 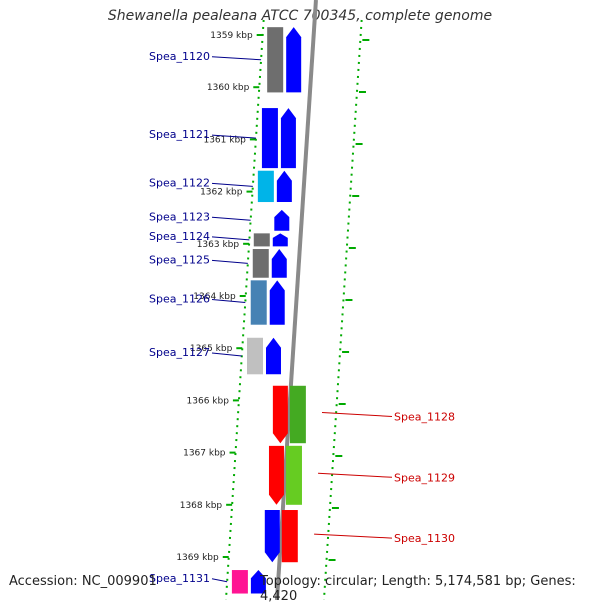 What do you see at coordinates (244, 309) in the screenshot?
I see `track-inner-dotted` at bounding box center [244, 309].